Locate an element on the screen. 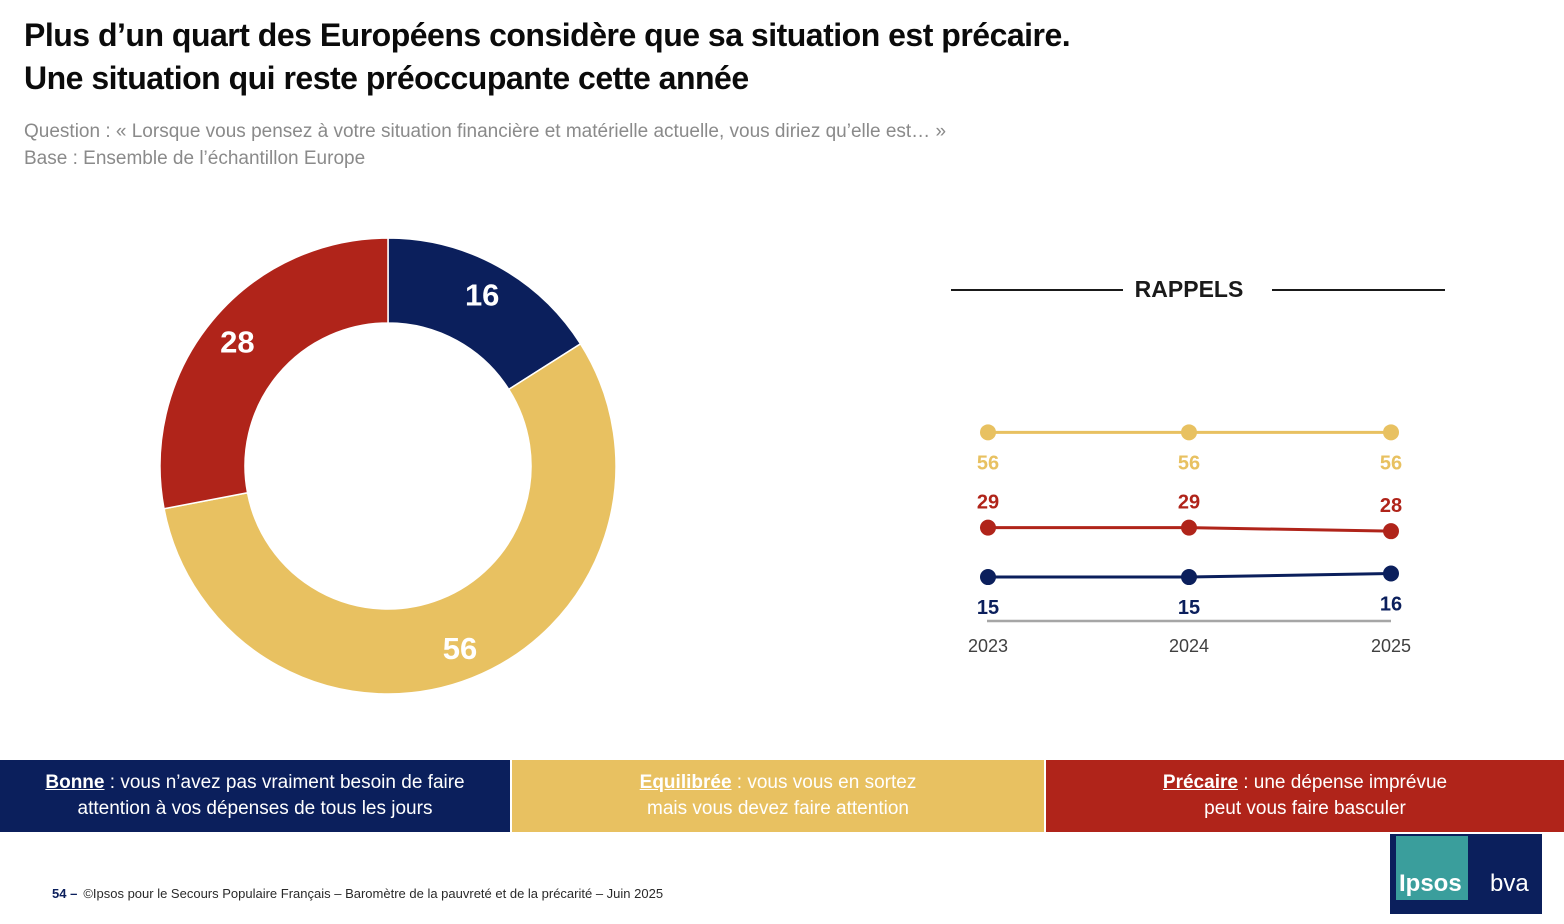 This screenshot has height=924, width=1564. donut-slice-précaire is located at coordinates (274, 373).